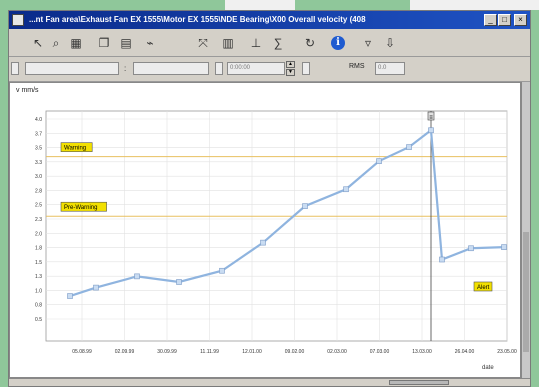 The width and height of the screenshot is (539, 387). I want to click on y-tick-label: 1.3, so click(38, 277).